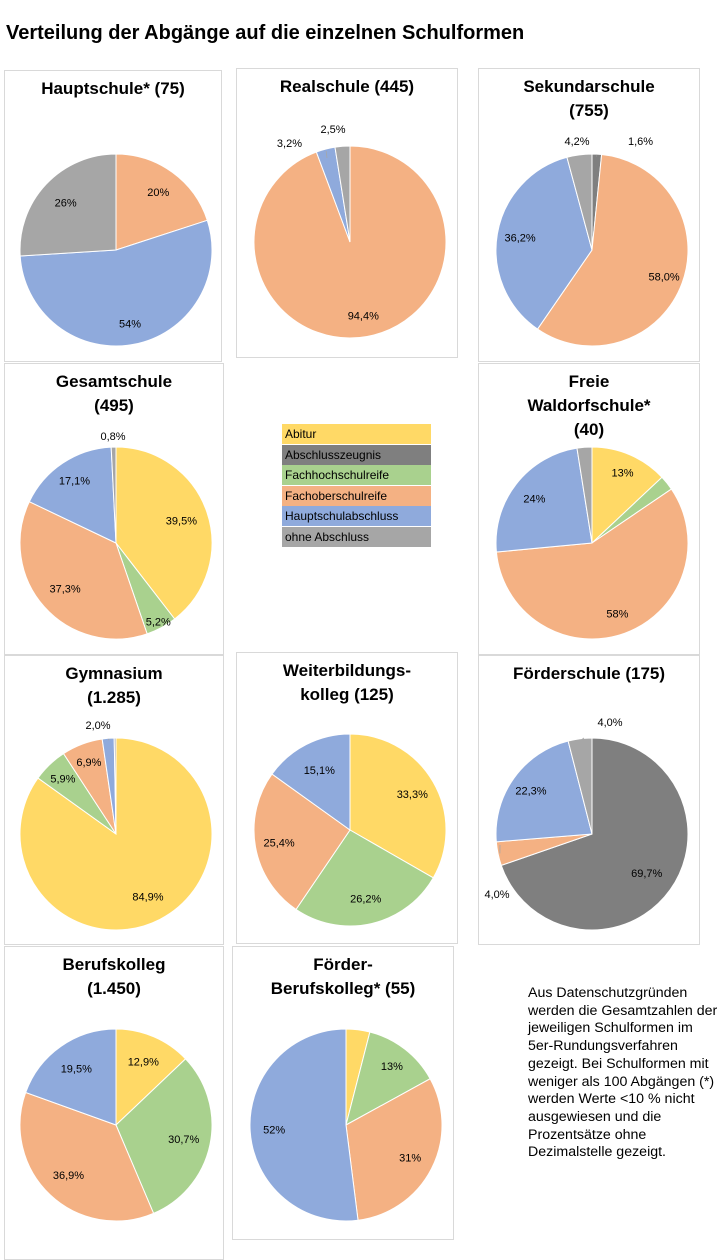 This screenshot has width=724, height=1260. What do you see at coordinates (356, 454) in the screenshot?
I see `legend-item-abschlusszeugnis: Abschlusszeugnis` at bounding box center [356, 454].